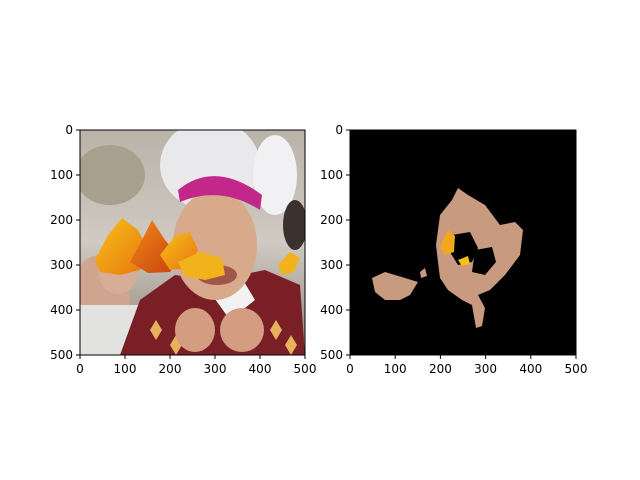 This screenshot has width=640, height=480. What do you see at coordinates (331, 220) in the screenshot?
I see `right-y-tick-label: 200` at bounding box center [331, 220].